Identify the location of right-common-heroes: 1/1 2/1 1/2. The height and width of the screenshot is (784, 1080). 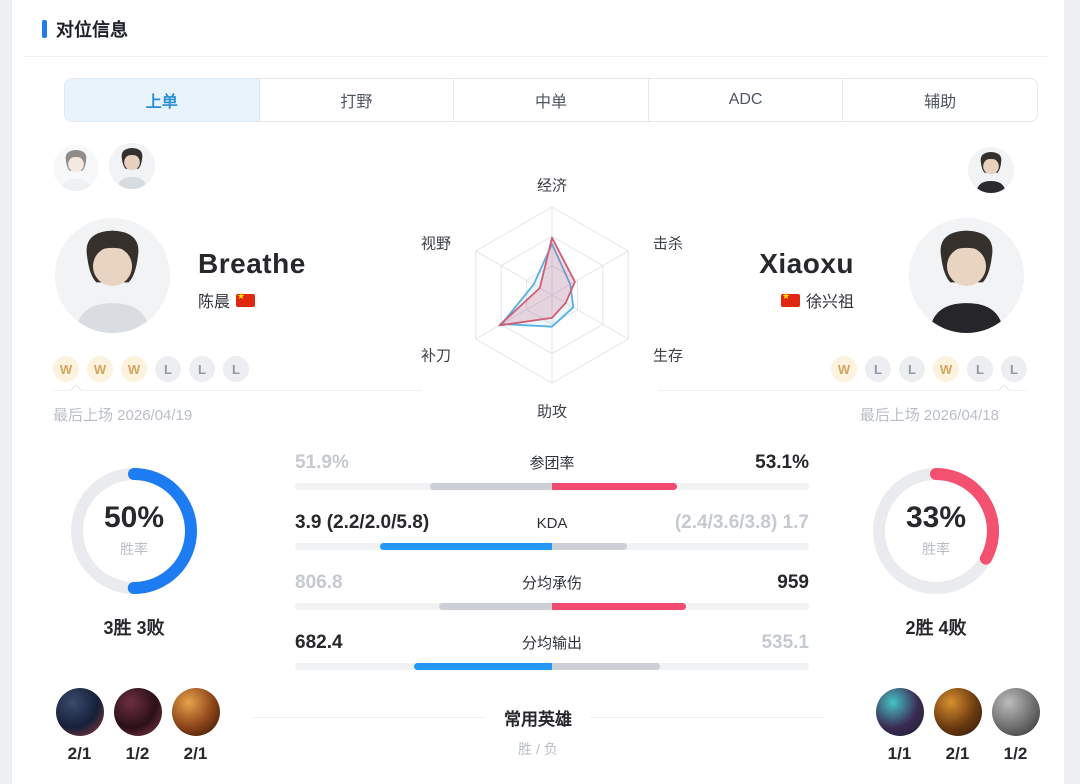
(957, 726).